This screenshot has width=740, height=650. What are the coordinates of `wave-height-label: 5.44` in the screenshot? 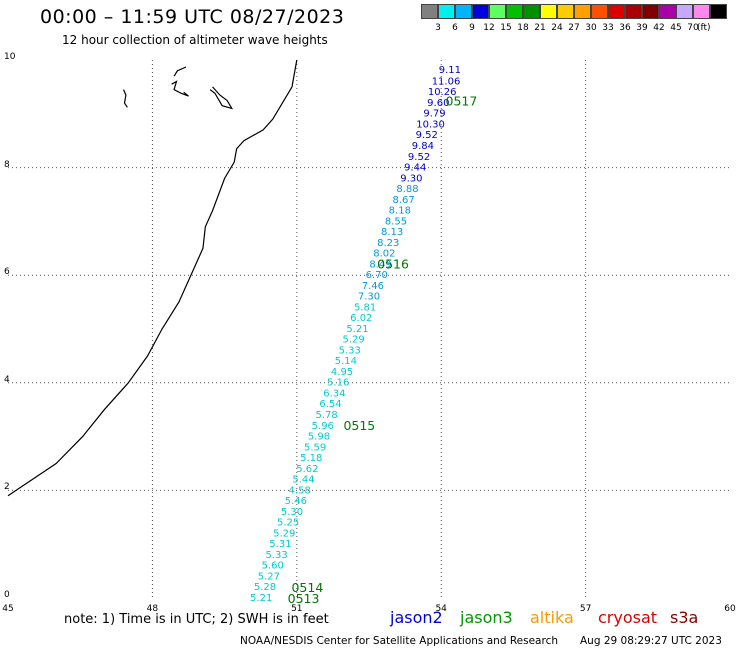 It's located at (303, 480).